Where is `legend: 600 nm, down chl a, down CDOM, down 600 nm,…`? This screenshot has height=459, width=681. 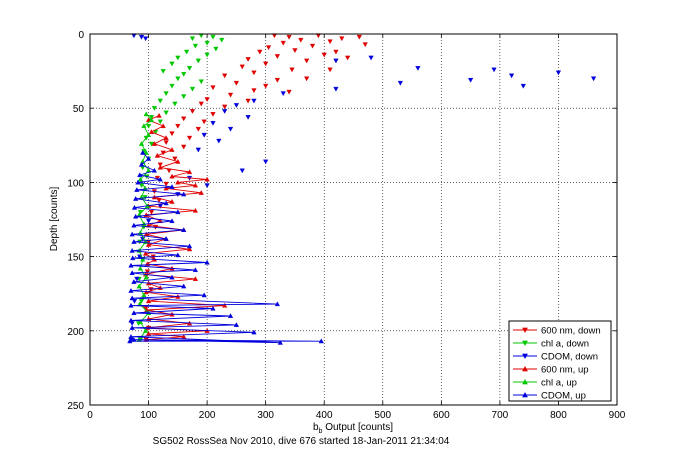
legend: 600 nm, down chl a, down CDOM, down 600 nm,… is located at coordinates (560, 361).